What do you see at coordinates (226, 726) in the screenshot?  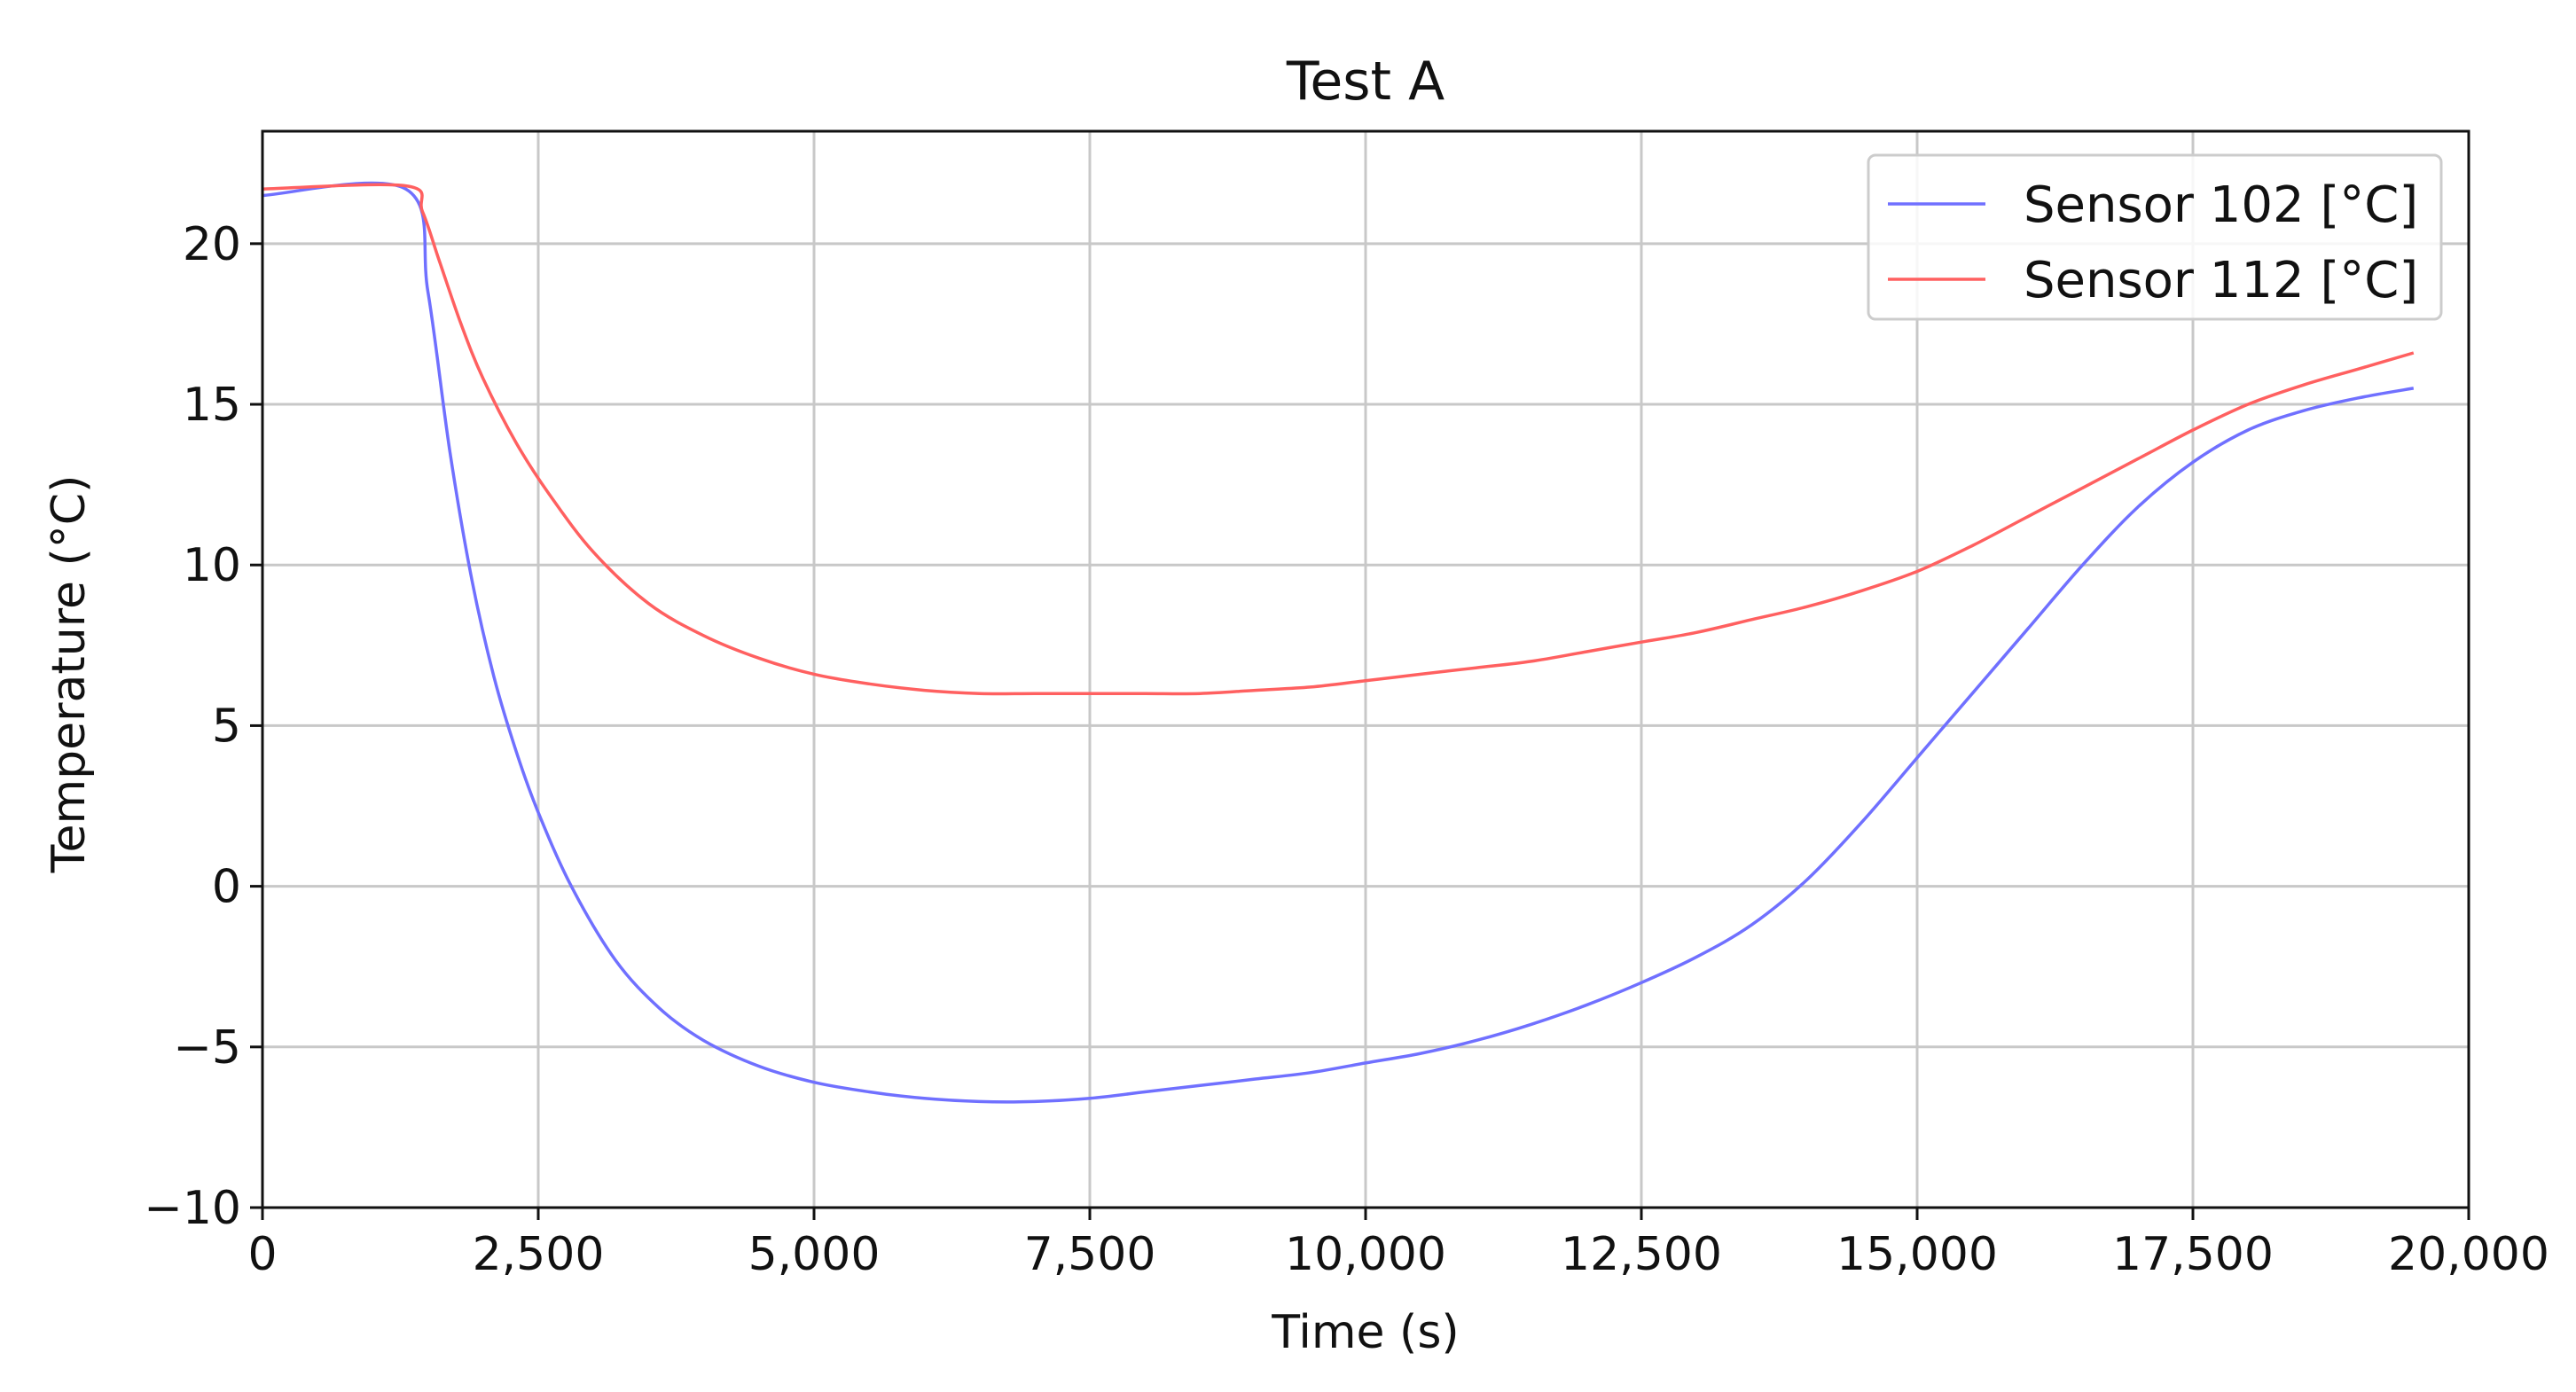 I see `y-tick-label: 5` at bounding box center [226, 726].